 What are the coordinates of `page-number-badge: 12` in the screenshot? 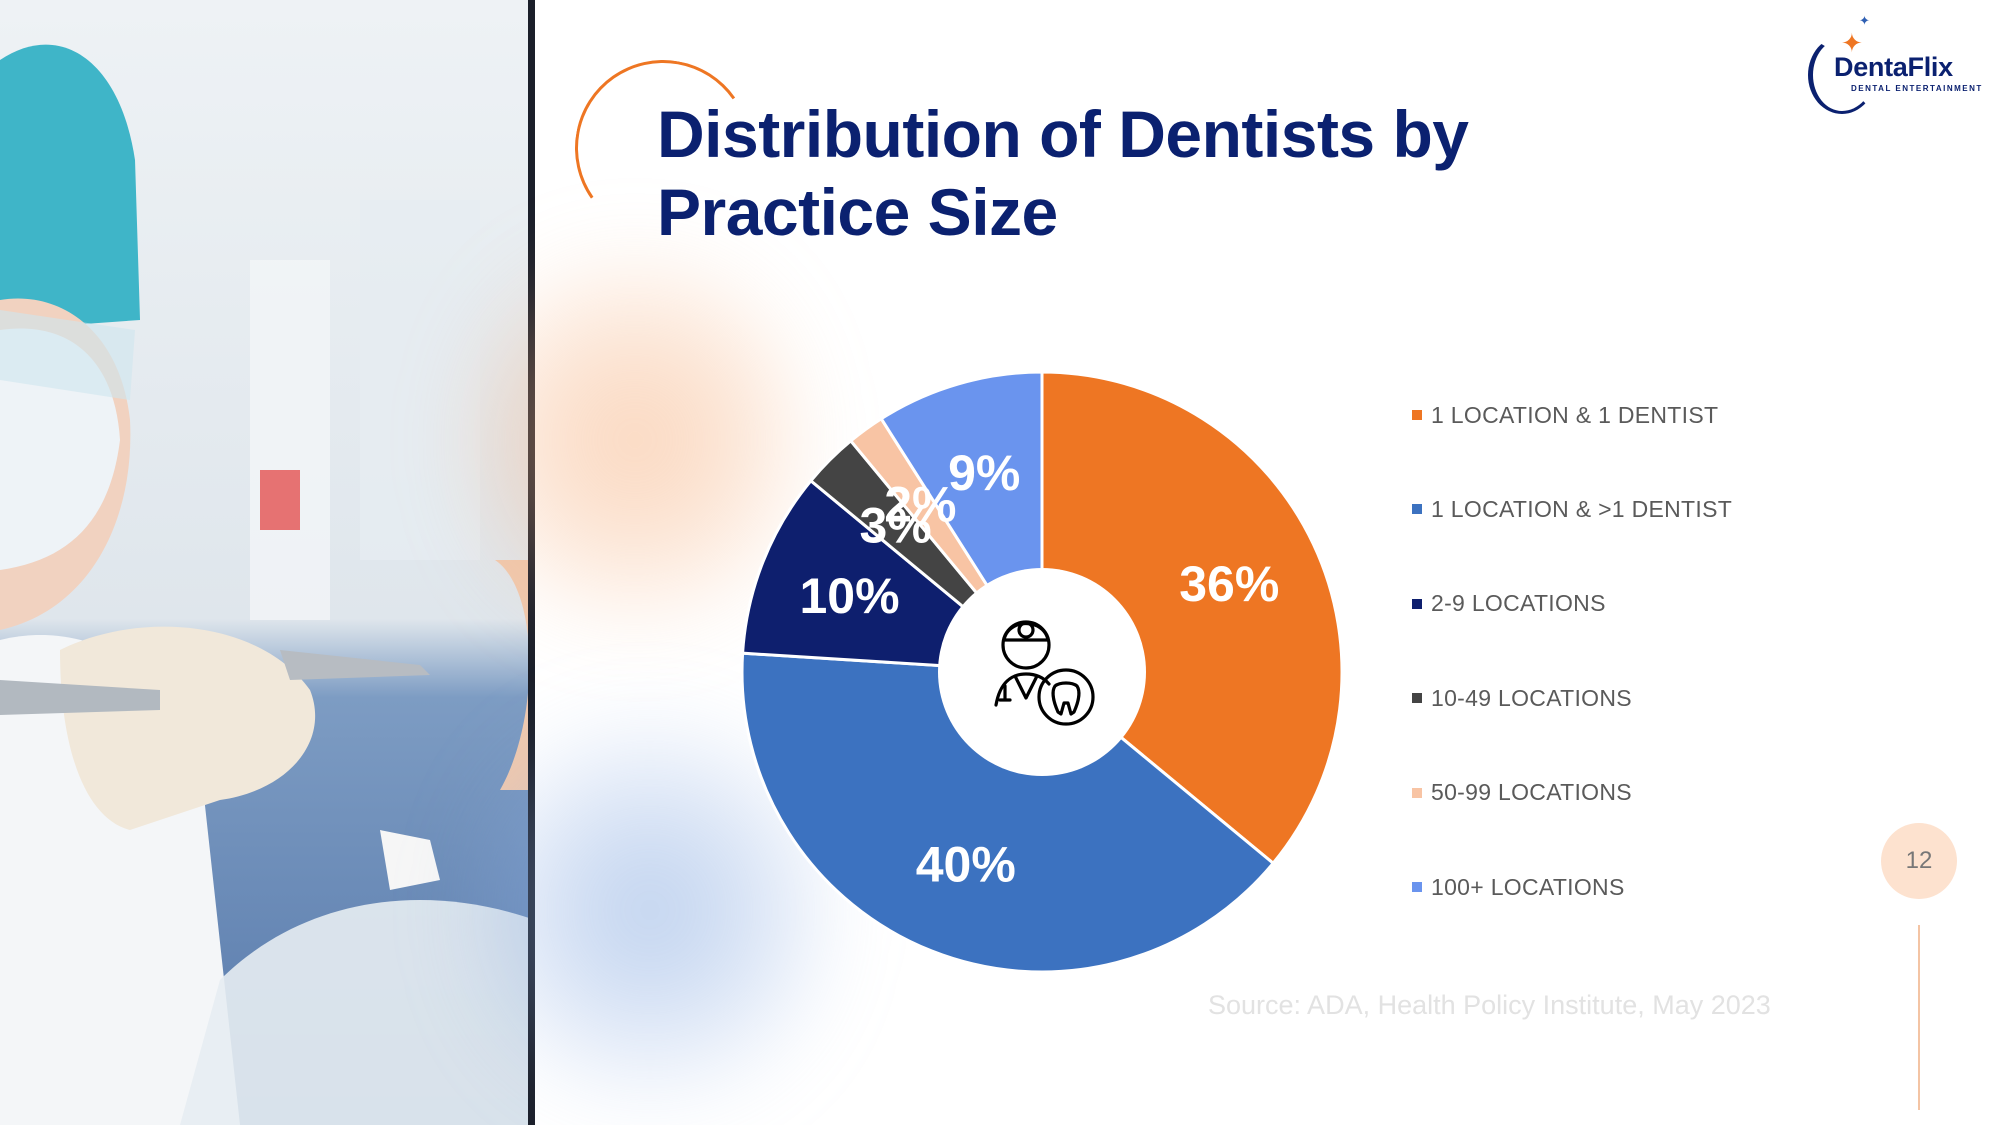 It's located at (1919, 861).